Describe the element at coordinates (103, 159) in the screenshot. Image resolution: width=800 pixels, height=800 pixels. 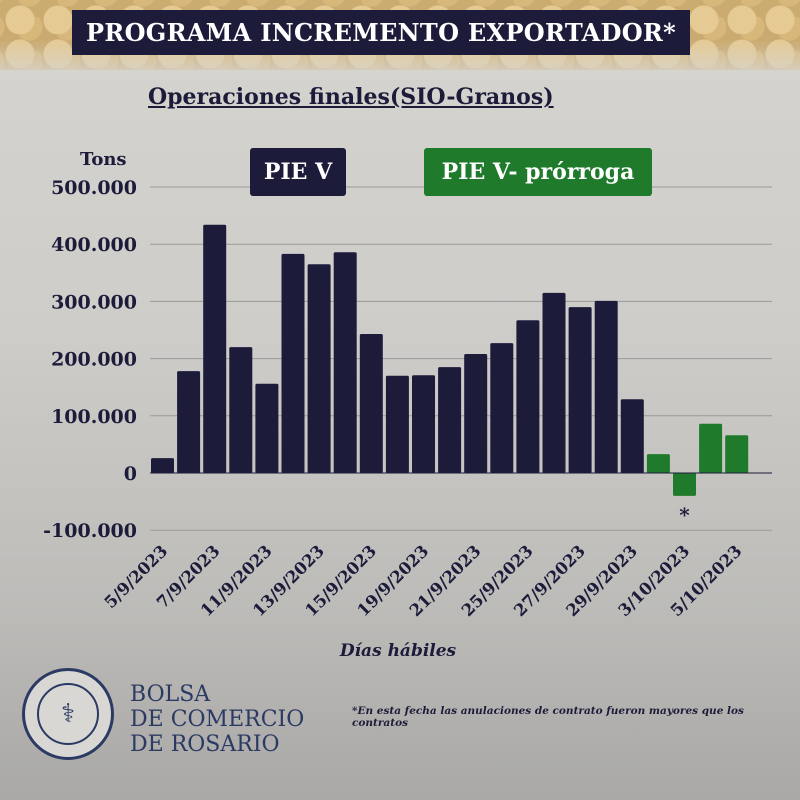
I see `y-axis-label: Tons` at that location.